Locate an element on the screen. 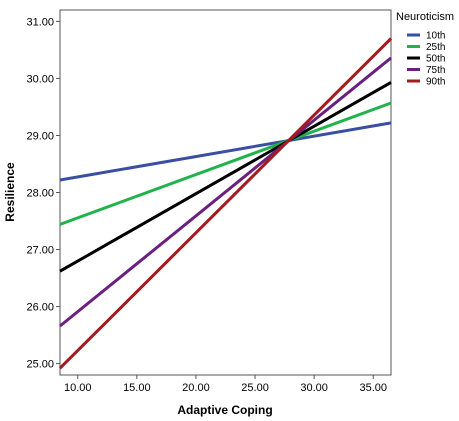  x-tick-label: 20.00 is located at coordinates (196, 388).